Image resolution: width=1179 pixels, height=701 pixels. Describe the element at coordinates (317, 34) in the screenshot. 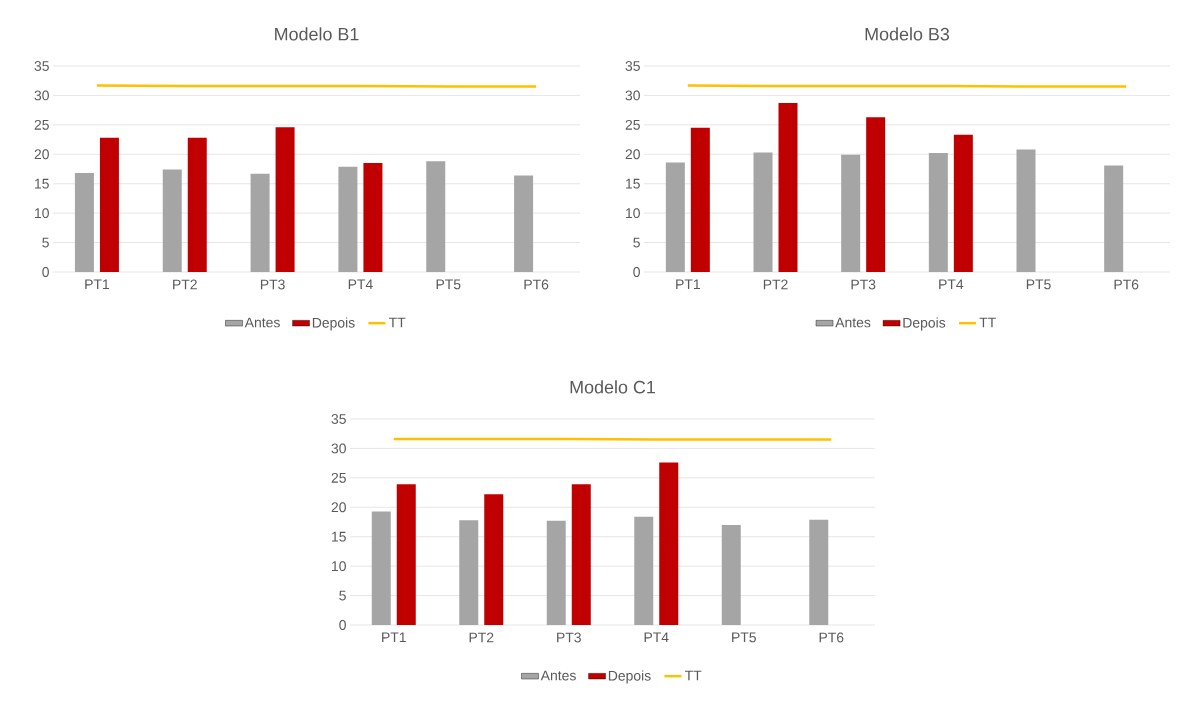

I see `chart-title: Modelo B1` at that location.